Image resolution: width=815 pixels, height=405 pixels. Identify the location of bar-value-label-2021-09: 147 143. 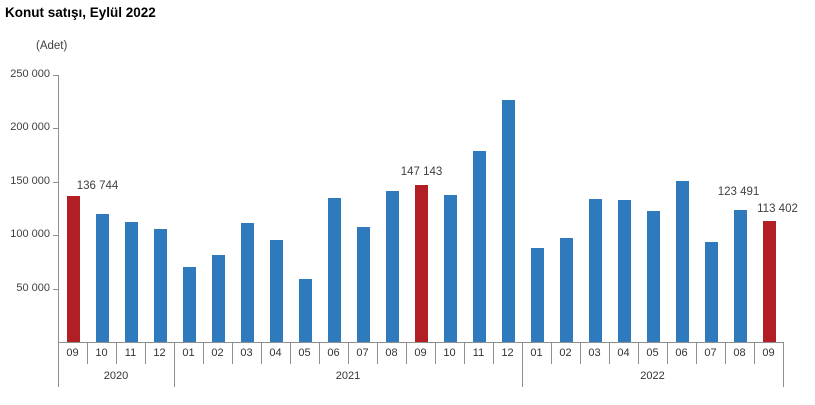
(421, 172).